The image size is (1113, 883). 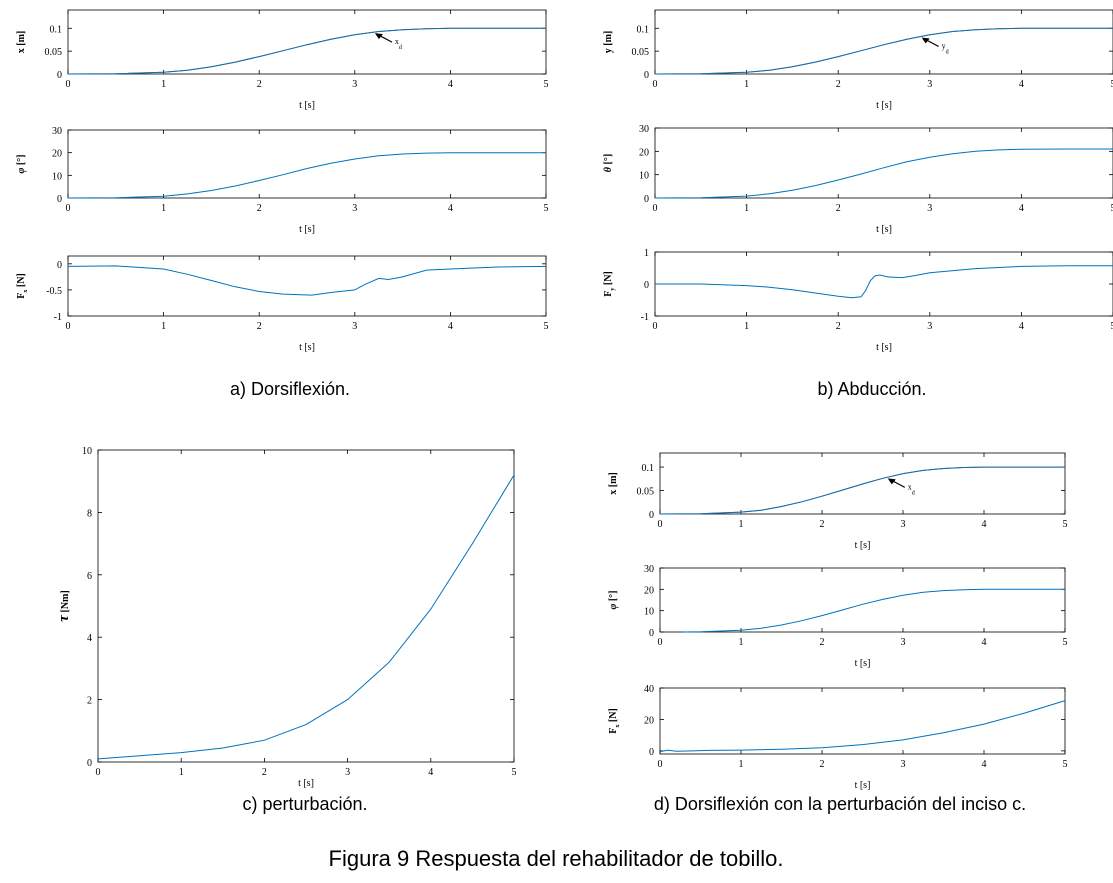 I want to click on y-axis-label: θ [°], so click(x=608, y=163).